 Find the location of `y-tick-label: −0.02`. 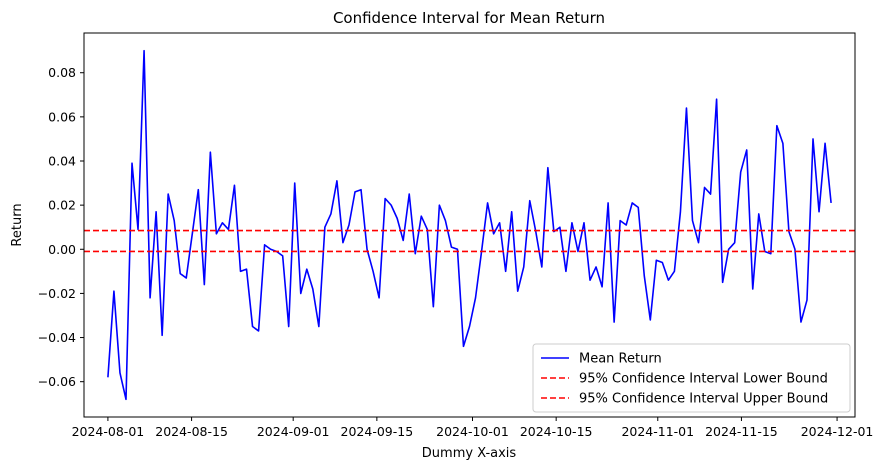

y-tick-label: −0.02 is located at coordinates (57, 293).